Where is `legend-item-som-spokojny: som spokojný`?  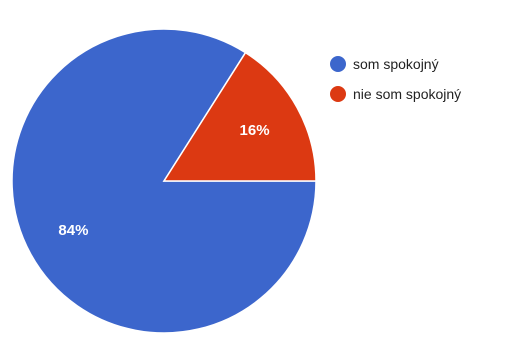
legend-item-som-spokojny: som spokojný is located at coordinates (395, 64).